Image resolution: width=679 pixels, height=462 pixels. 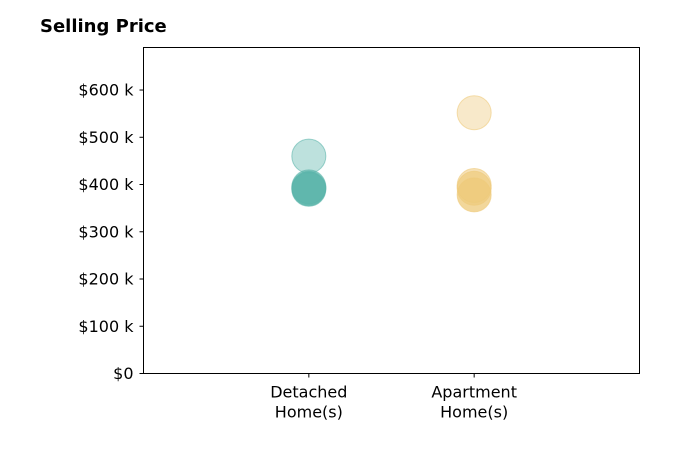 What do you see at coordinates (123, 373) in the screenshot?
I see `y-tick-label: $0` at bounding box center [123, 373].